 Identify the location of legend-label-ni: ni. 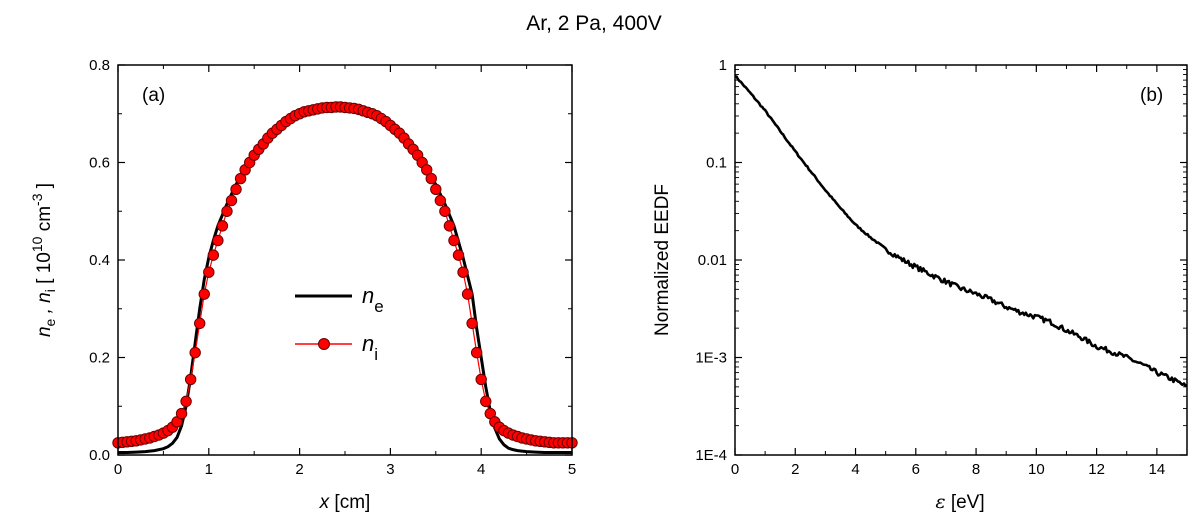
(370, 347).